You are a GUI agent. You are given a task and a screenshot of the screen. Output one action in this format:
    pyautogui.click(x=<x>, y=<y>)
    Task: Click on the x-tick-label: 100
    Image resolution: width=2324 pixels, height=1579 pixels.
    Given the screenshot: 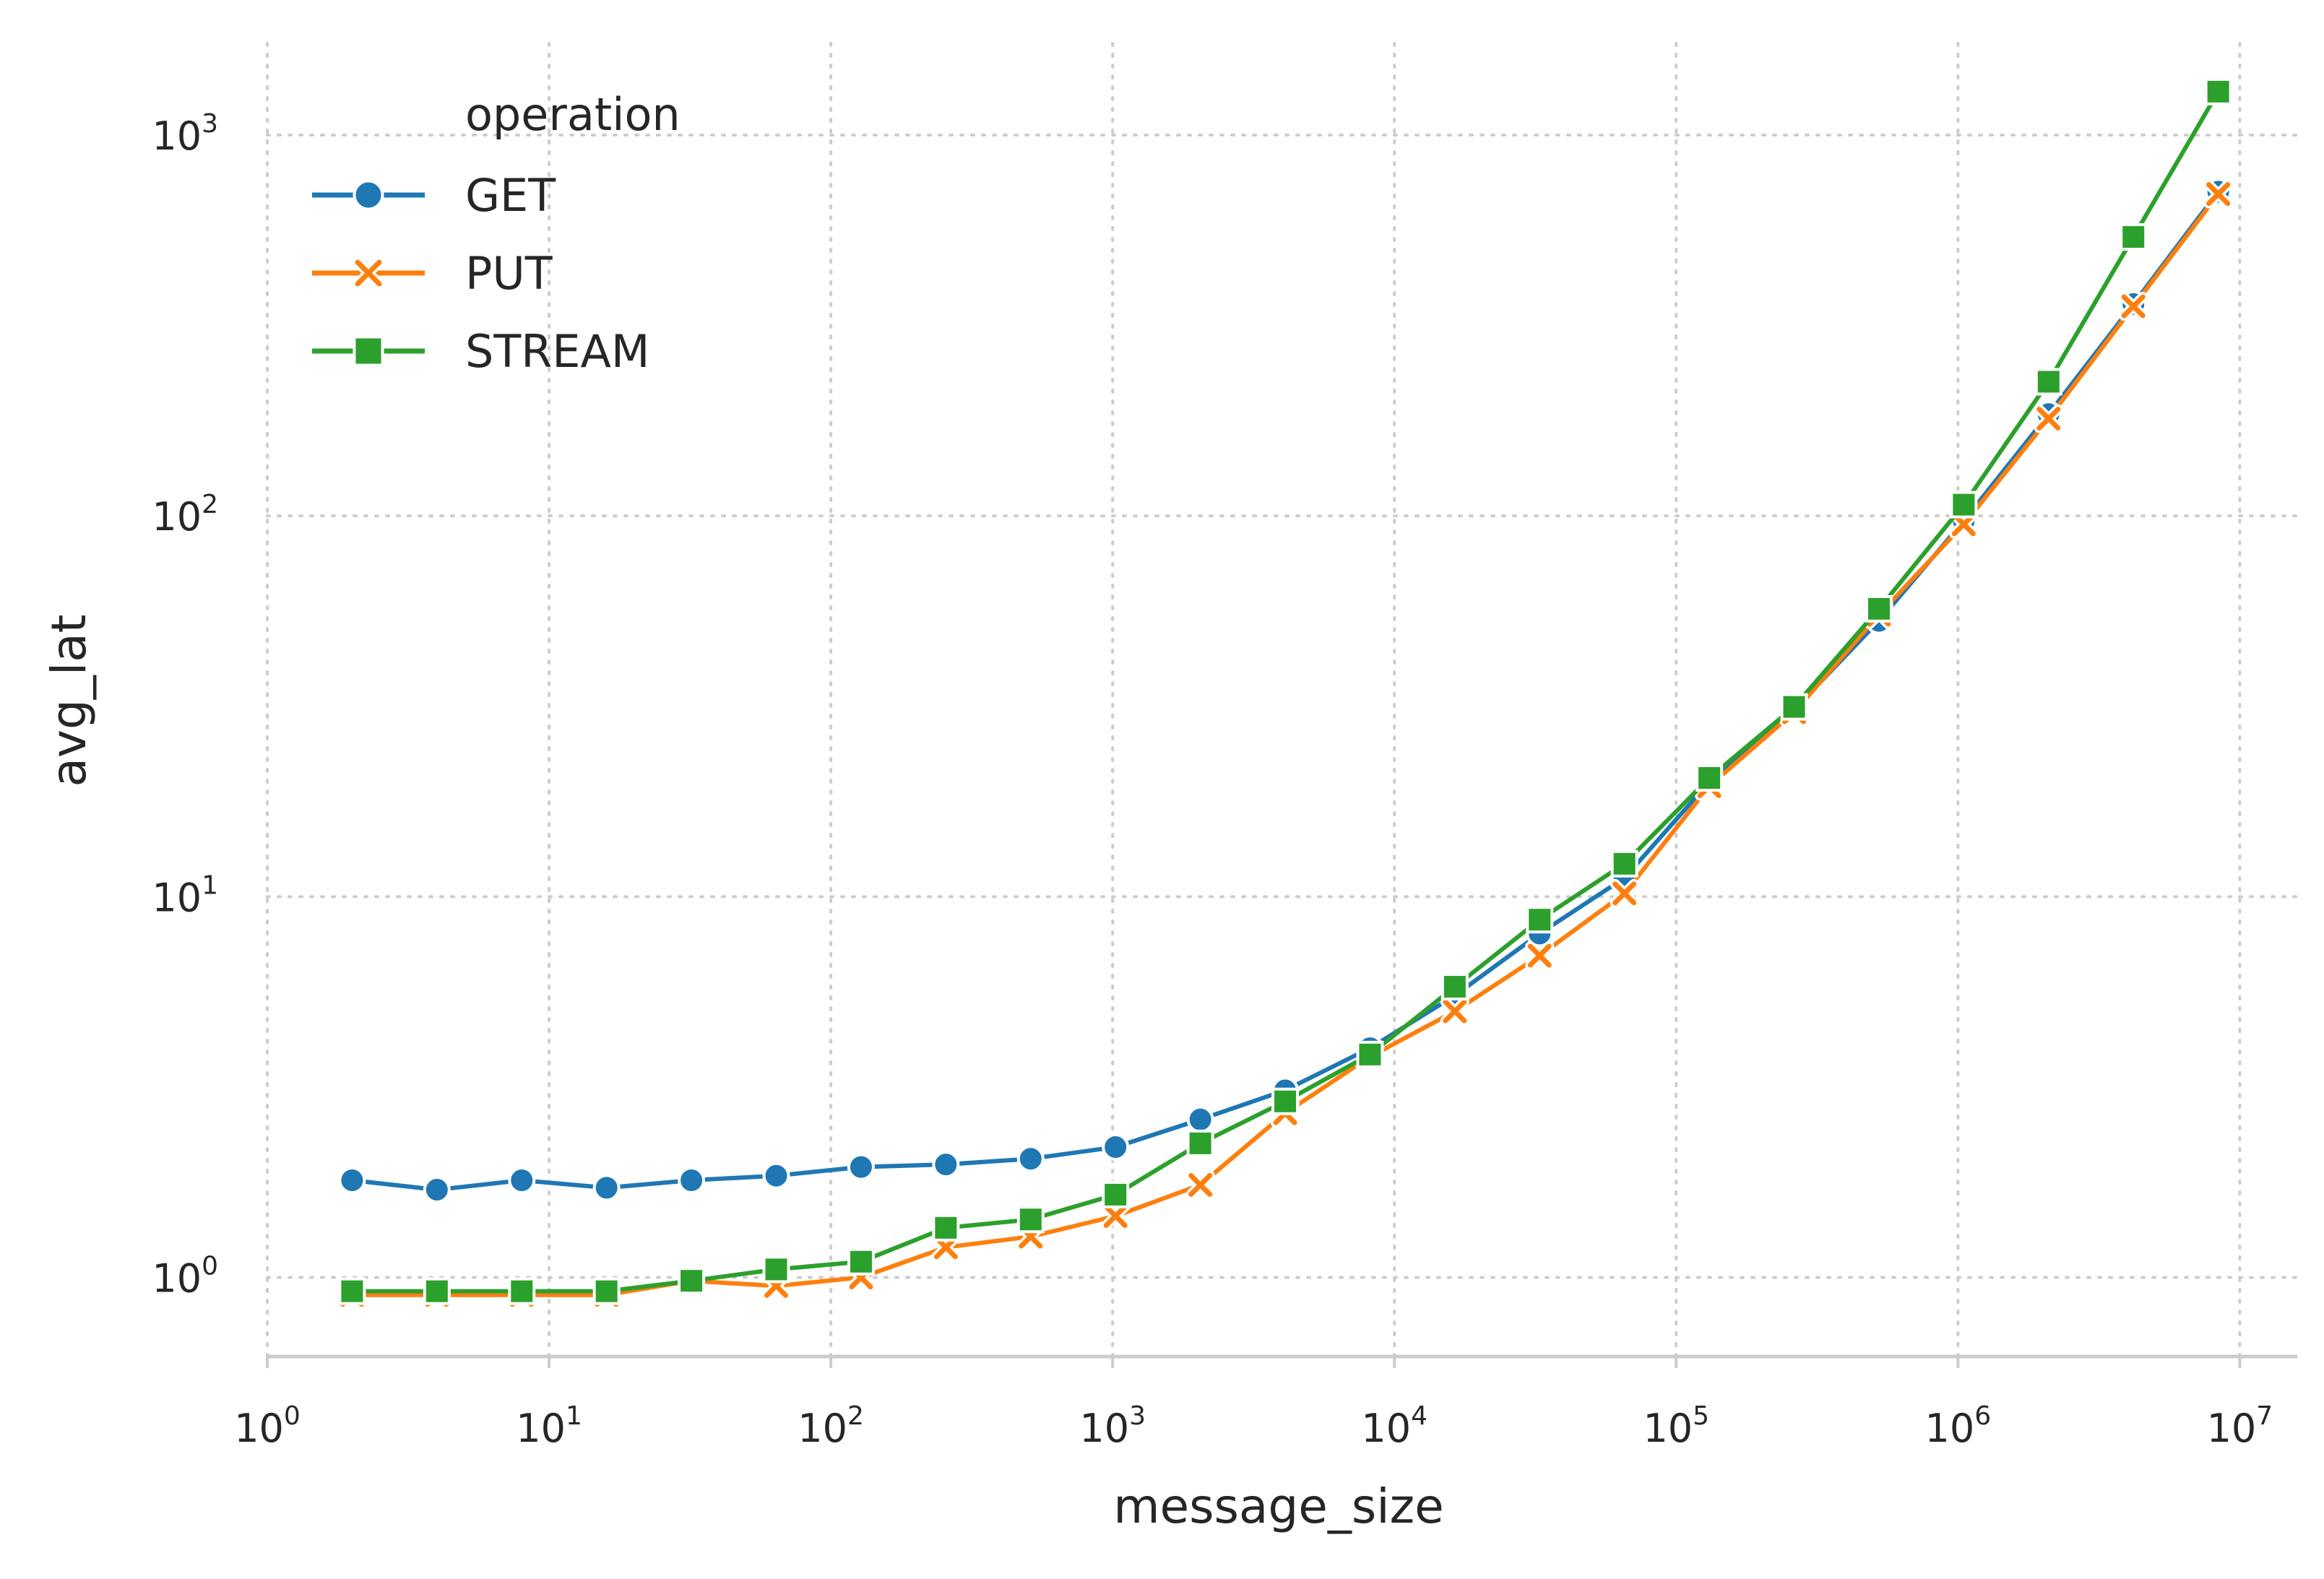 What is the action you would take?
    pyautogui.click(x=267, y=1426)
    